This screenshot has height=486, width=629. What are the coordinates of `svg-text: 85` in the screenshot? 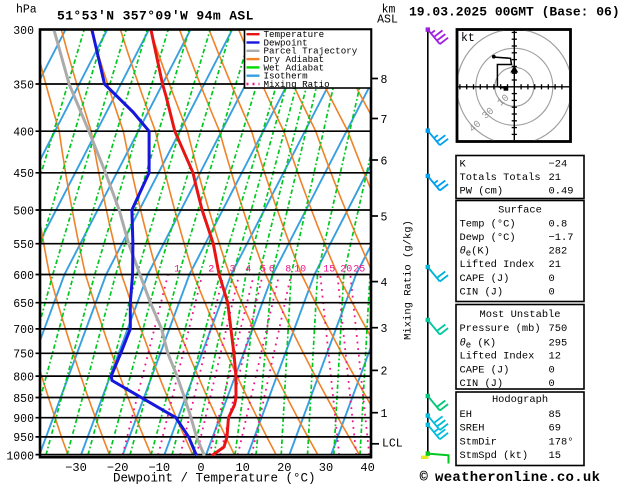 It's located at (555, 415).